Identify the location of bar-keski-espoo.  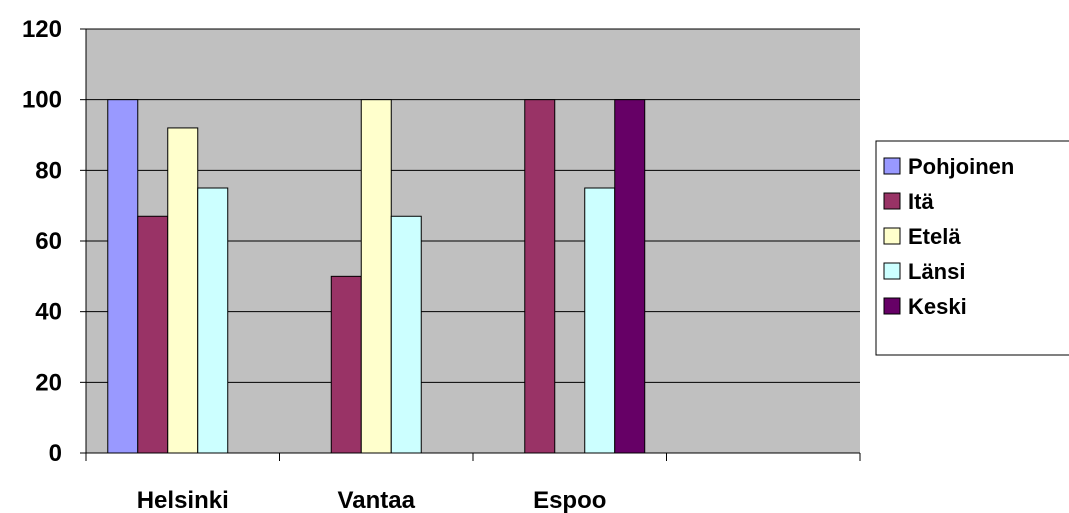
(630, 276).